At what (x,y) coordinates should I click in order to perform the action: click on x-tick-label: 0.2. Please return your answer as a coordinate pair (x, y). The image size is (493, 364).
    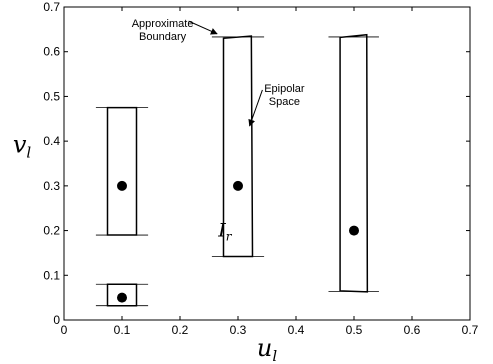
    Looking at the image, I should click on (180, 330).